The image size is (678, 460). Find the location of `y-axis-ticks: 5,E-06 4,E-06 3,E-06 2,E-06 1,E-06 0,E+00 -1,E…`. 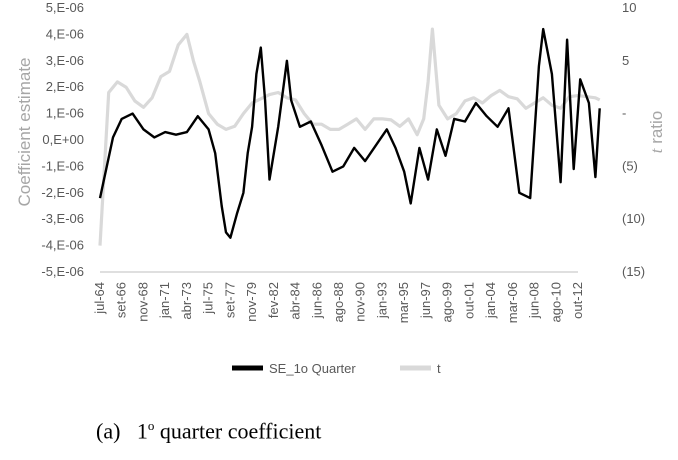

y-axis-ticks: 5,E-06 4,E-06 3,E-06 2,E-06 1,E-06 0,E+00 -1,E… is located at coordinates (62, 139).